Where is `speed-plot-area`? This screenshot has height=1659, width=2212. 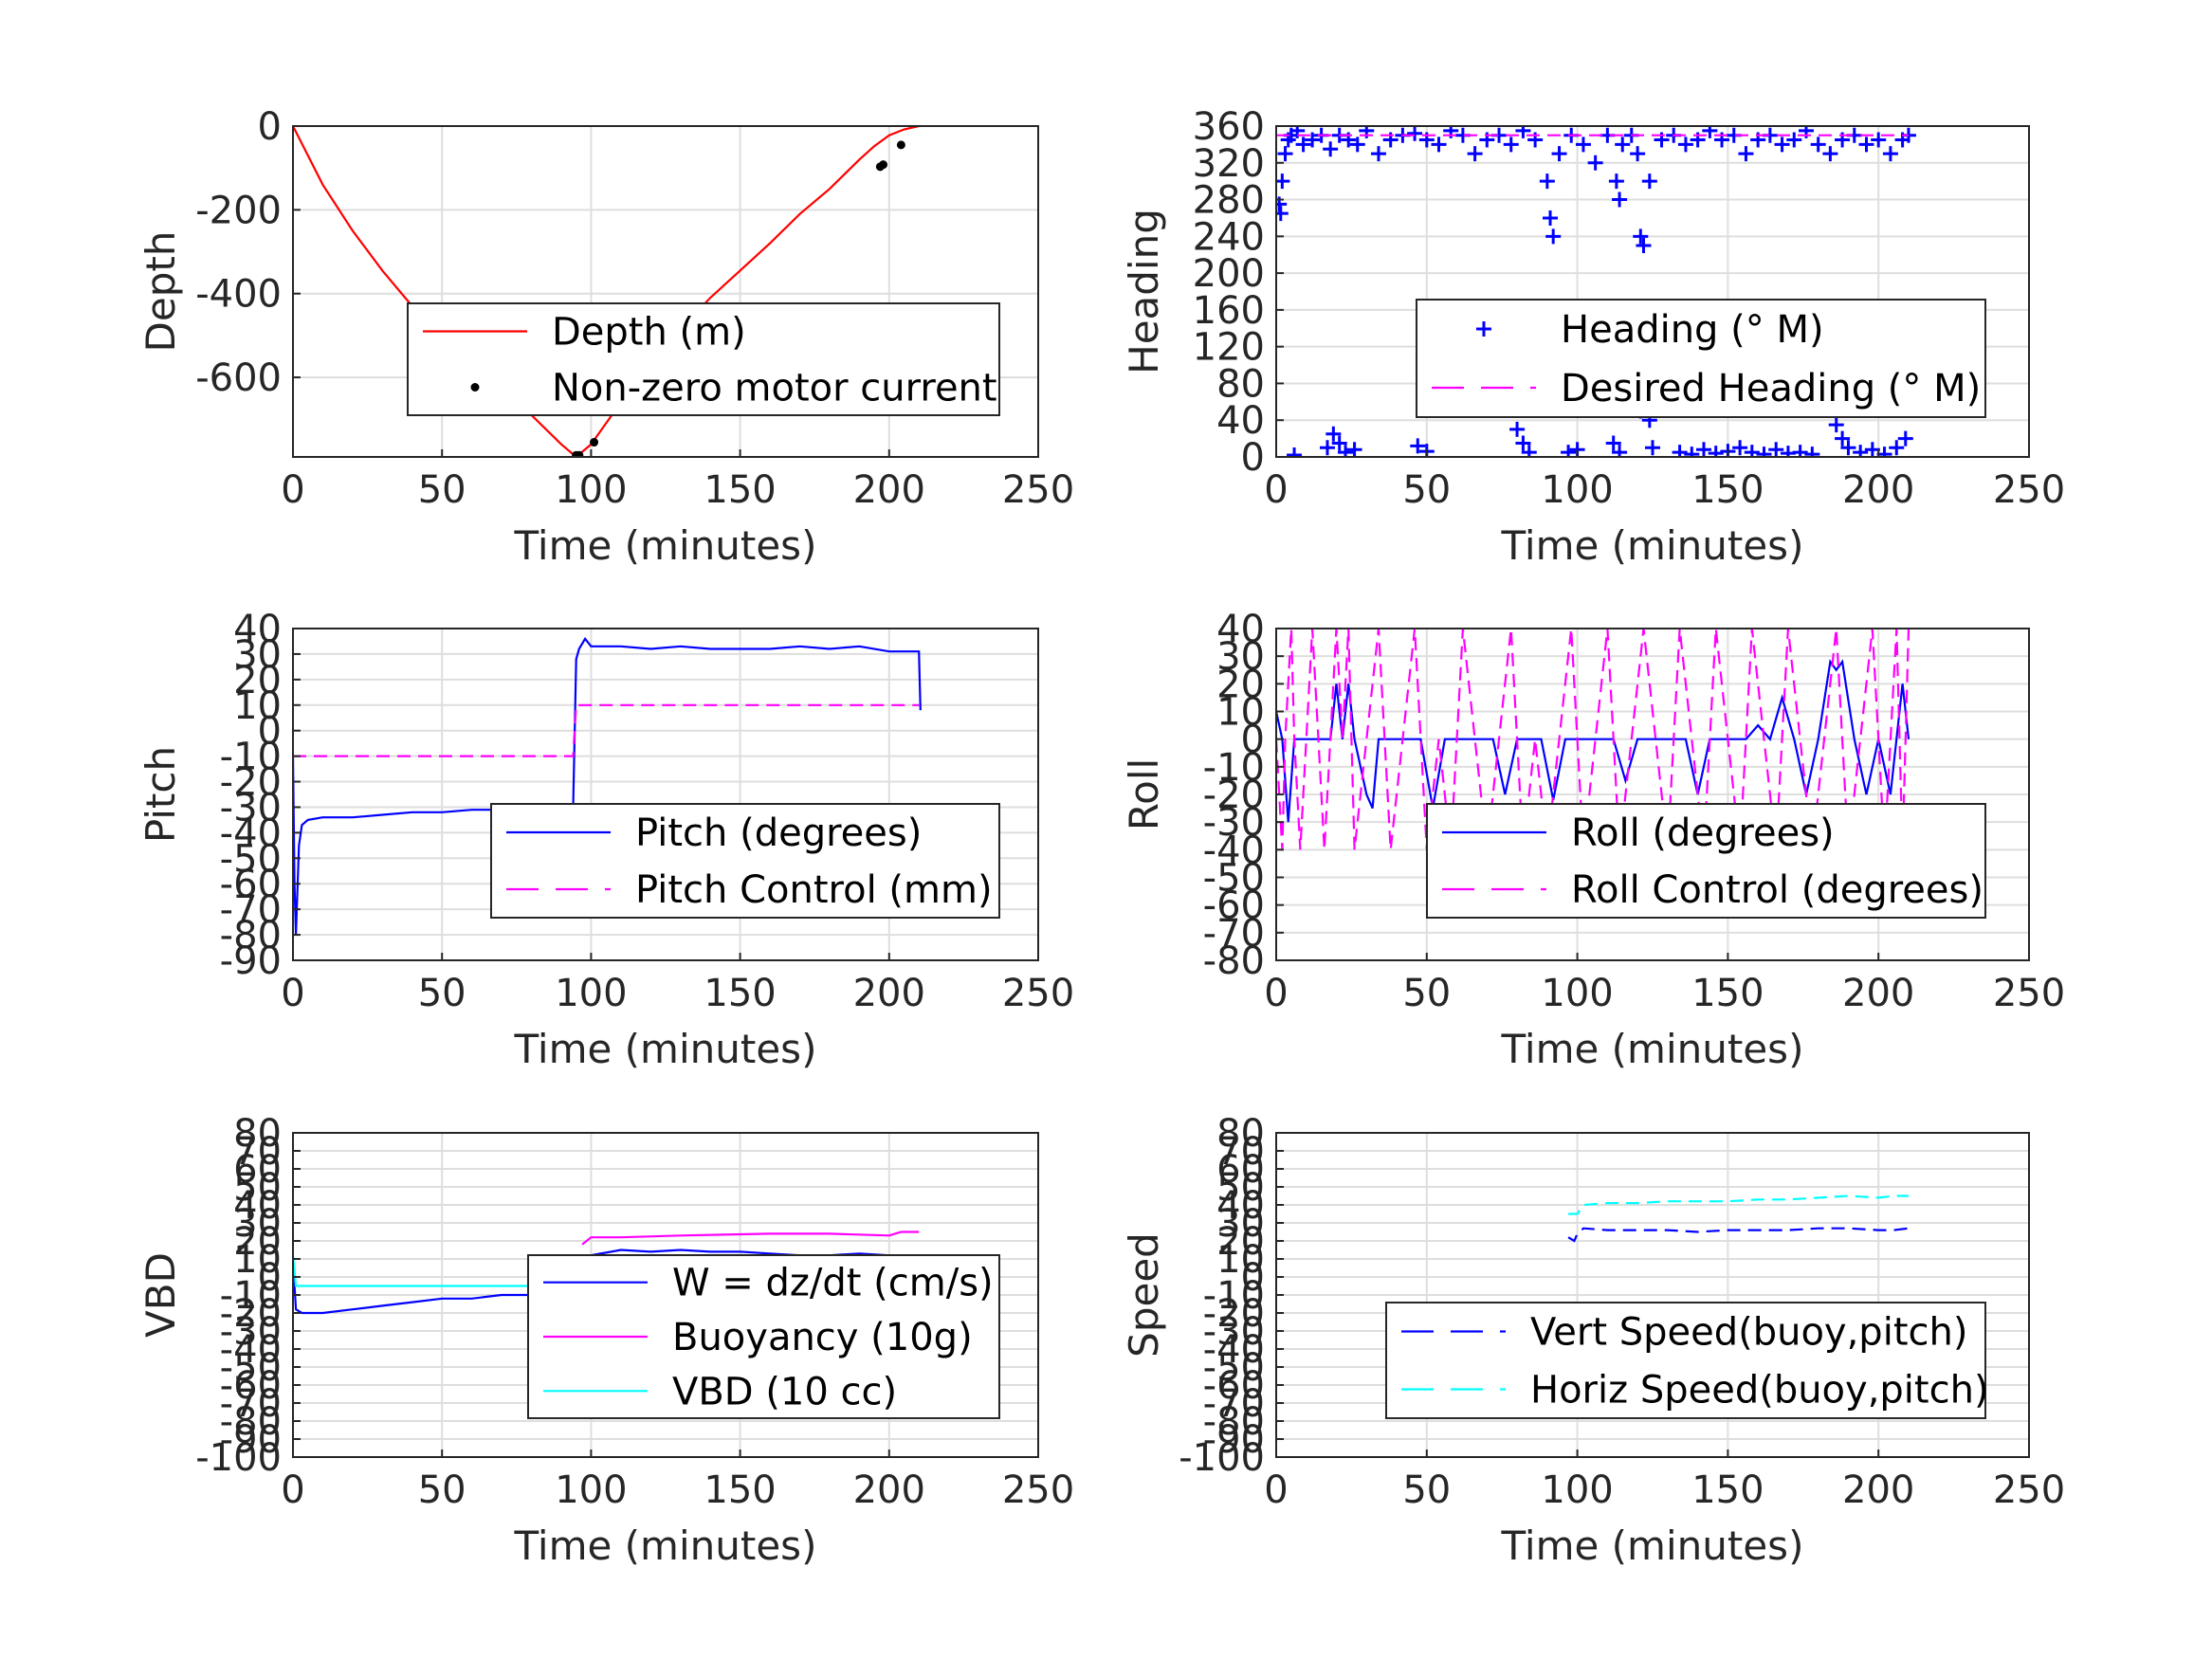
speed-plot-area is located at coordinates (1738, 1218).